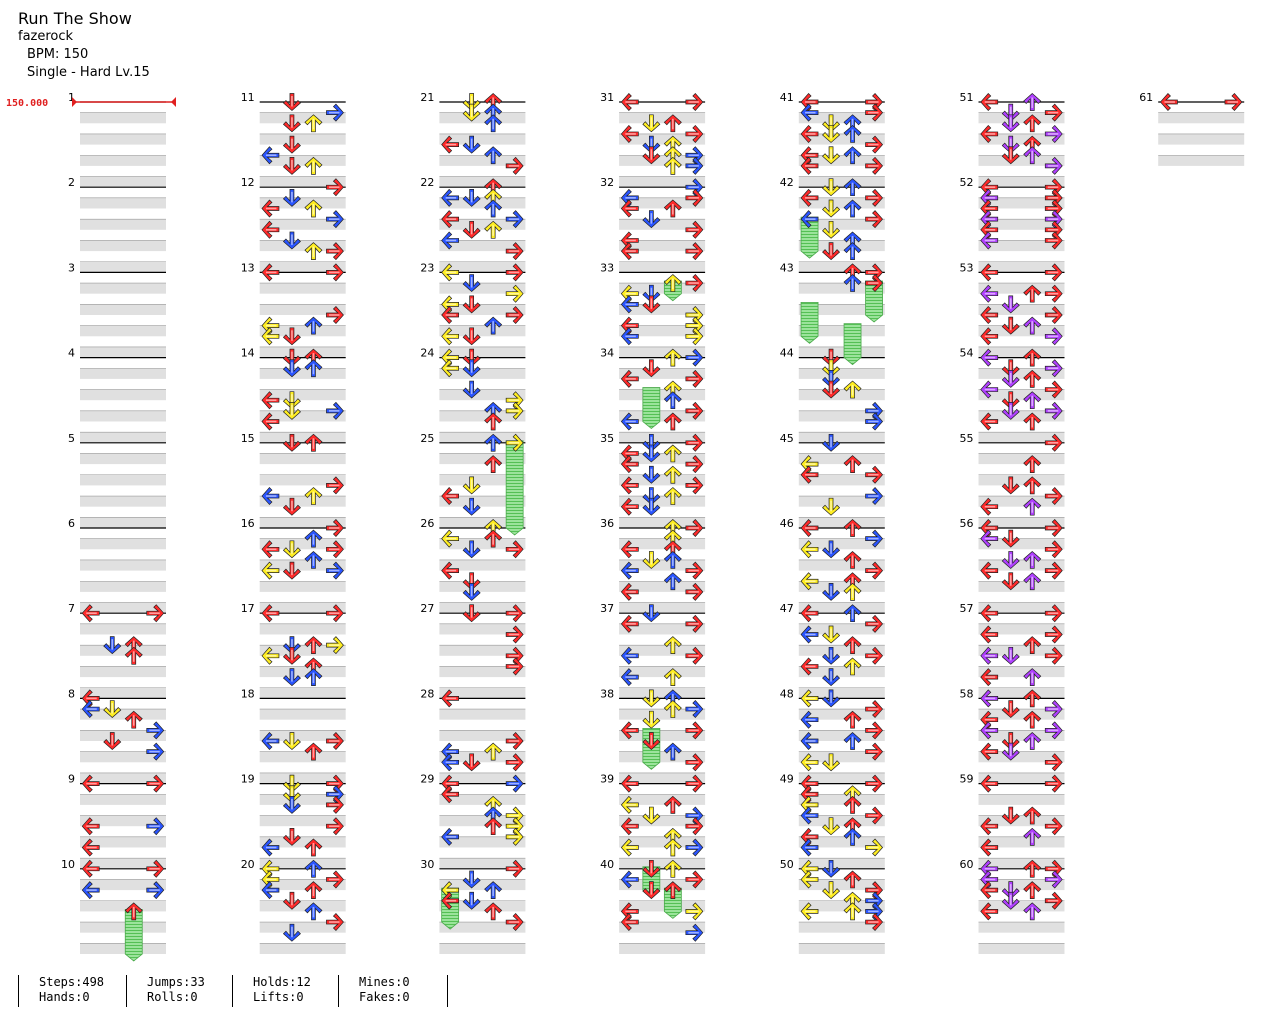  Describe the element at coordinates (172, 997) in the screenshot. I see `stat-rolls: Rolls:0` at that location.